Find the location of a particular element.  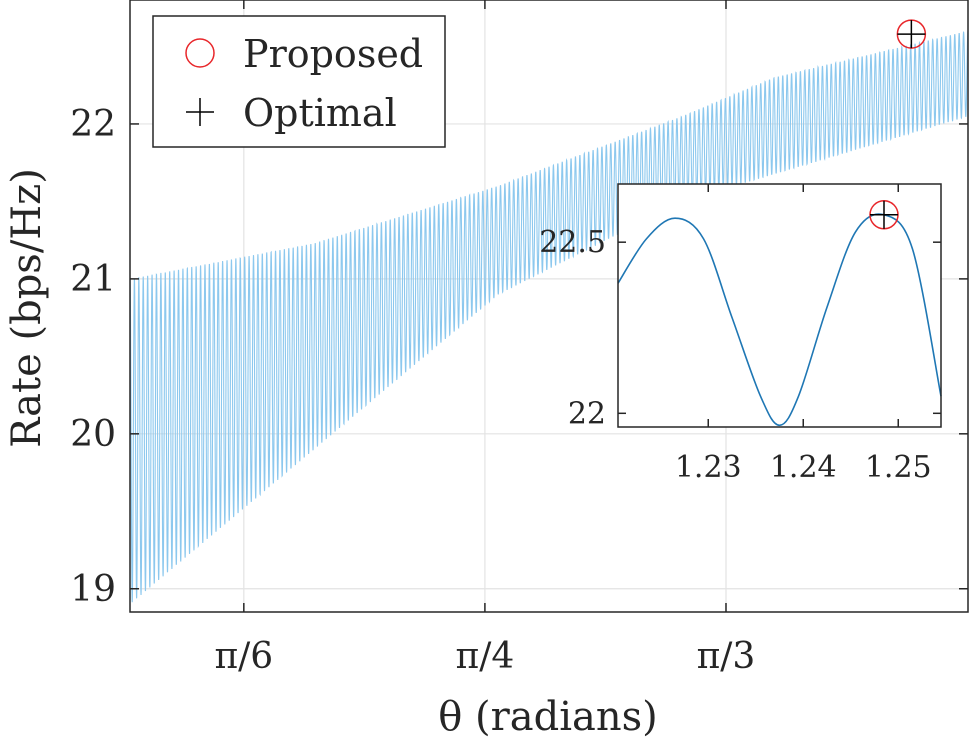

legend-box is located at coordinates (299, 81).